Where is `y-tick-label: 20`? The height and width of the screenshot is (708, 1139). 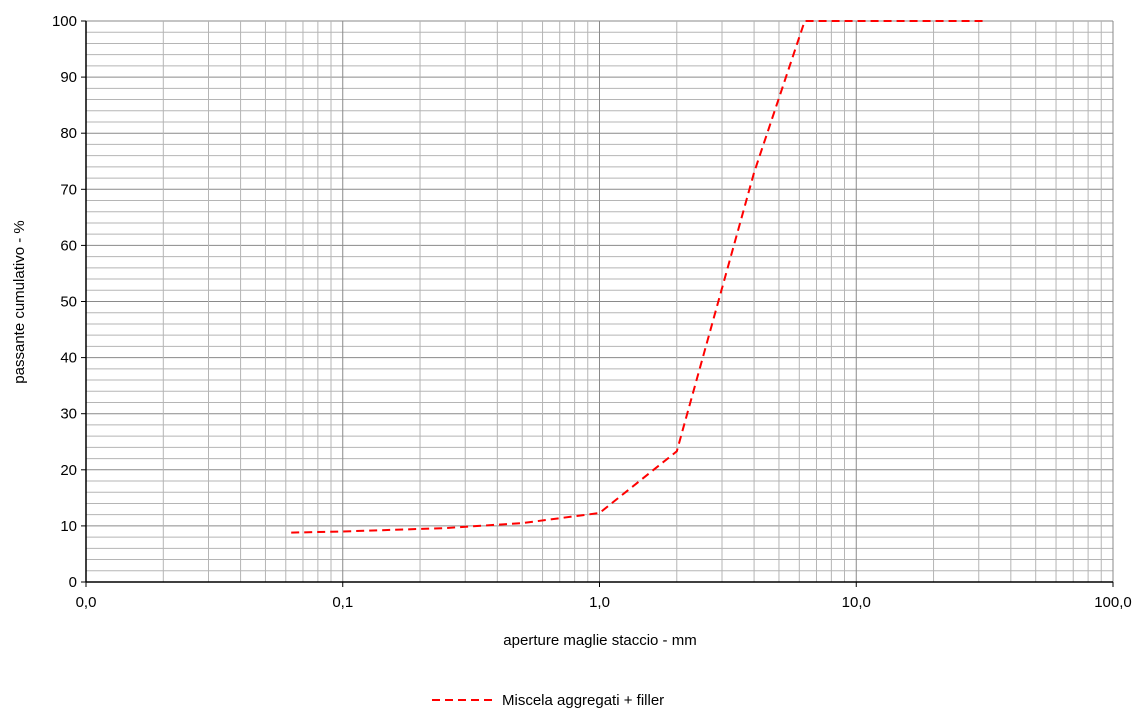 y-tick-label: 20 is located at coordinates (68, 470).